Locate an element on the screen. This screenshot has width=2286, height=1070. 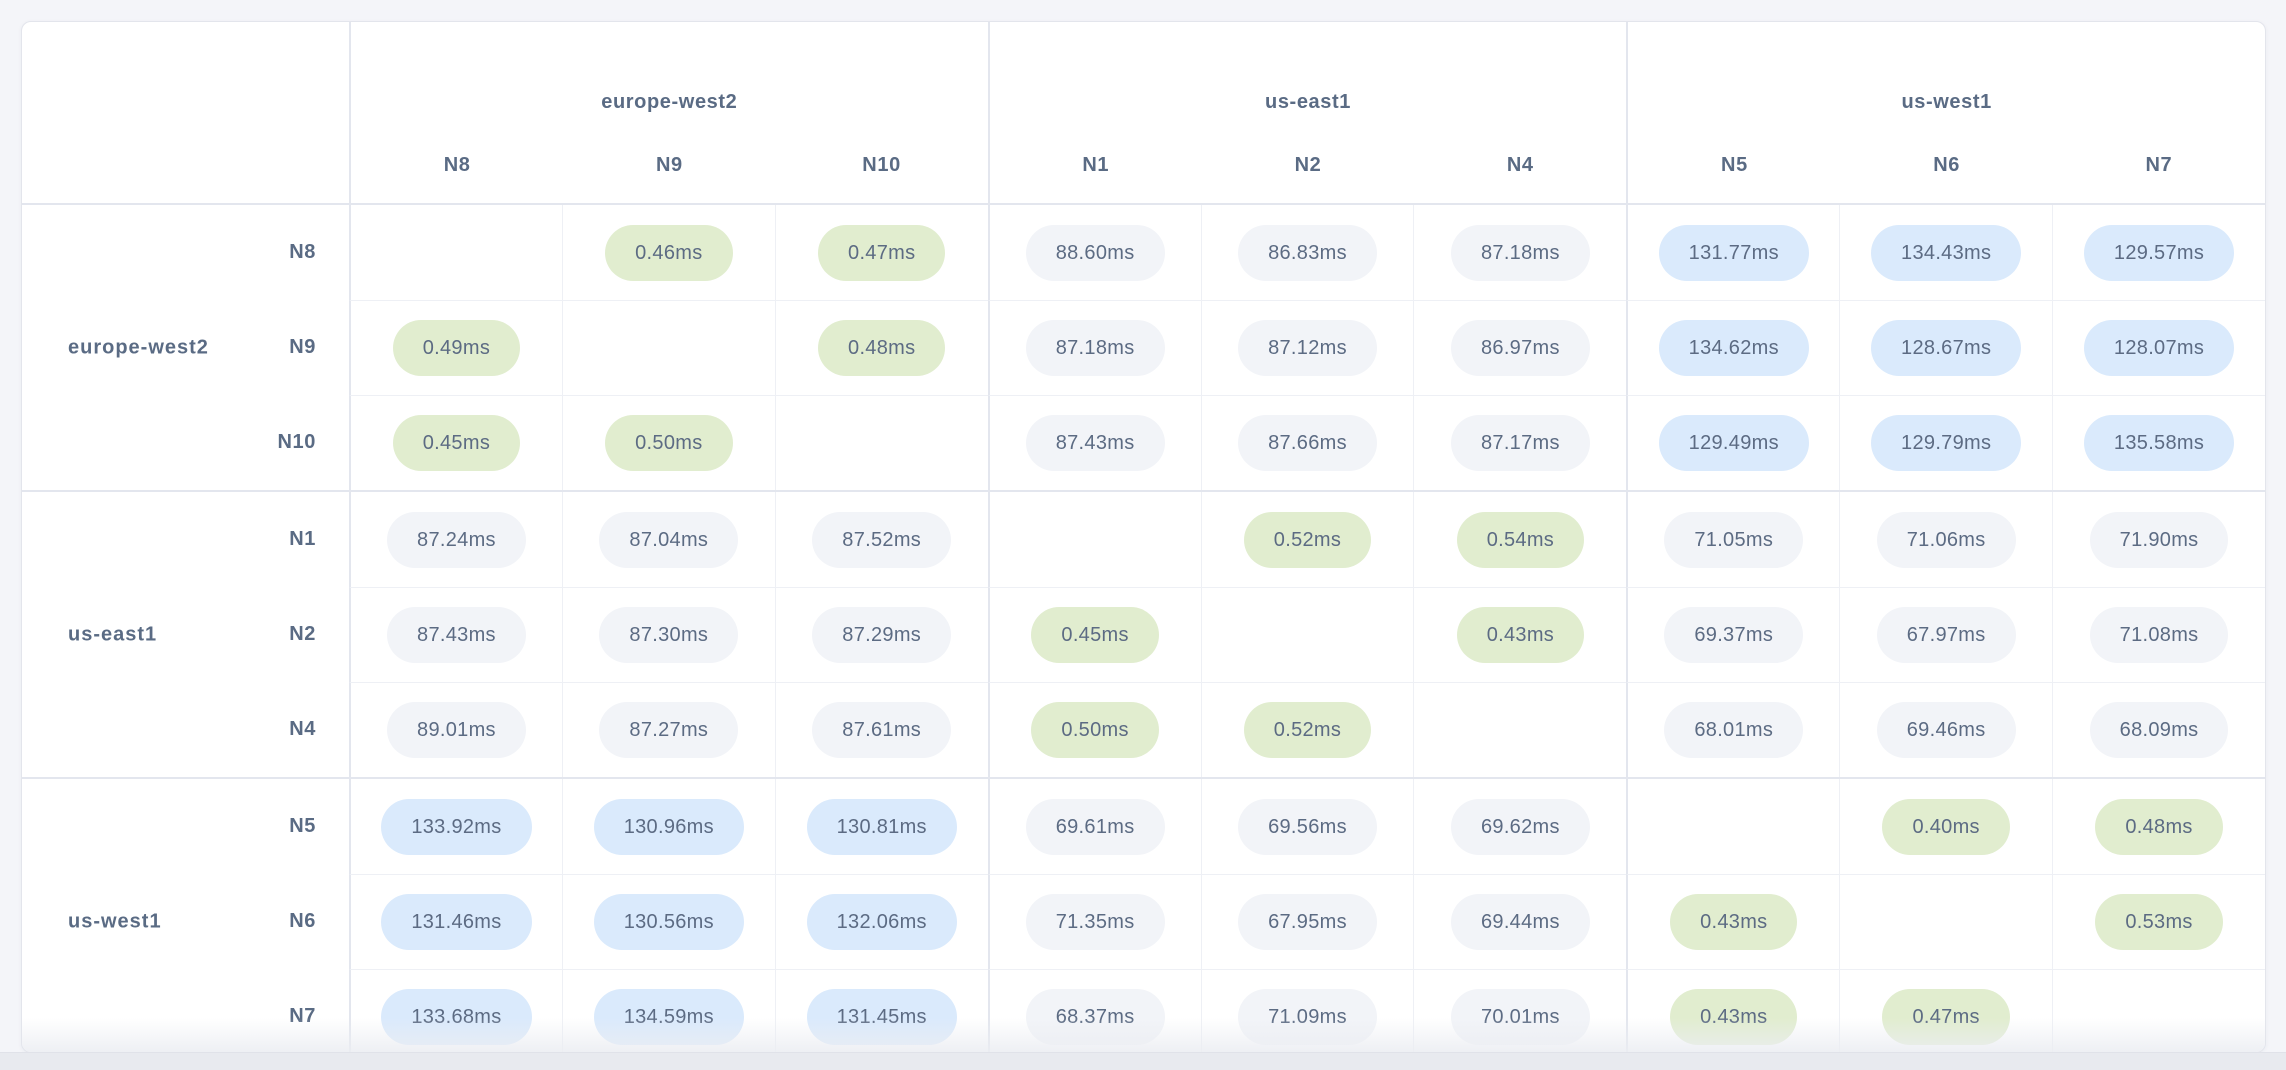
column-node-label-N2: N2 is located at coordinates (1308, 165).